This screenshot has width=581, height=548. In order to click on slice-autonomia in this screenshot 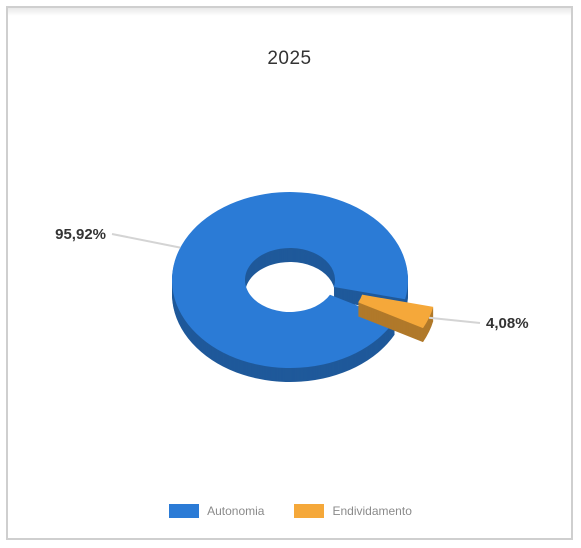, I will do `click(289, 287)`.